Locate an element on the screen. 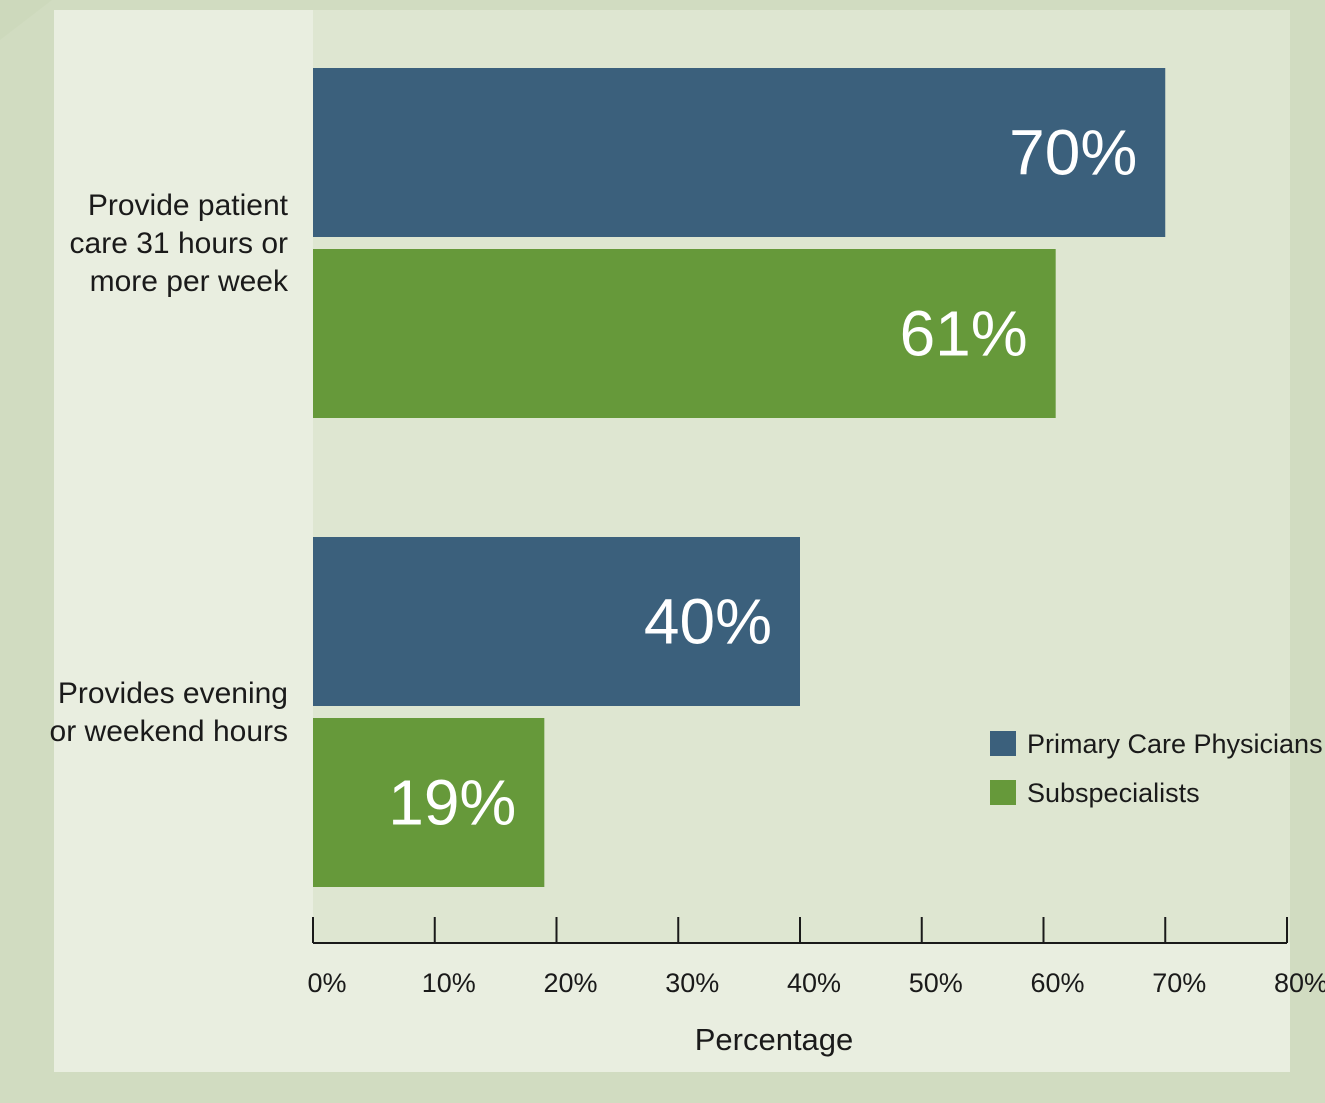  x-tick-label: 10% is located at coordinates (449, 983).